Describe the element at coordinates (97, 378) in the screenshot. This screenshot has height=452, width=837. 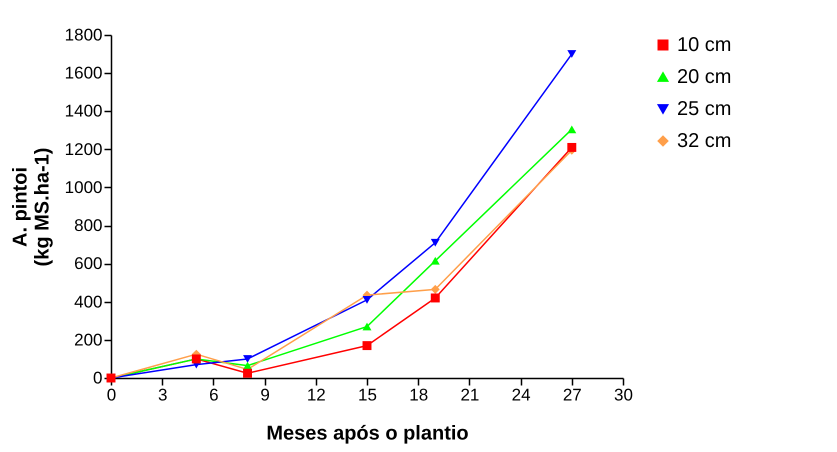
I see `y-tick-label: 0` at that location.